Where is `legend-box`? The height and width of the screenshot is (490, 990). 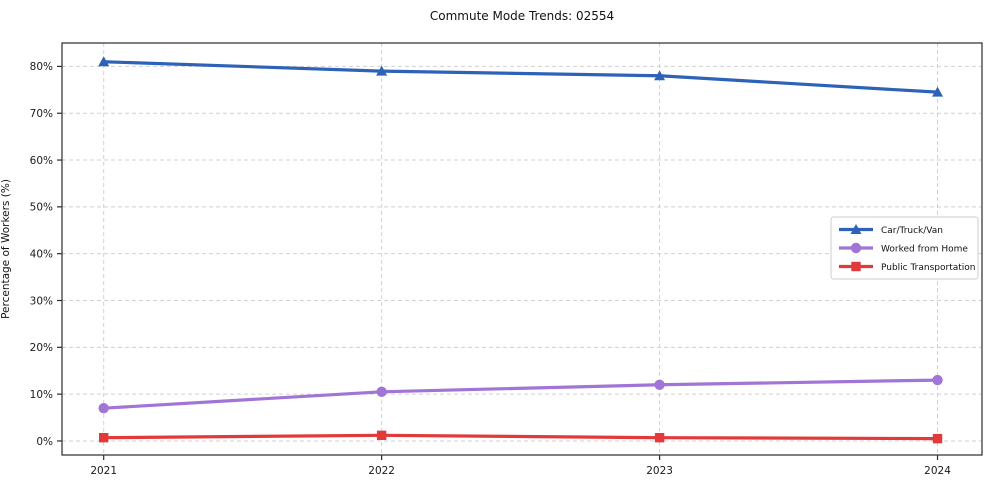 legend-box is located at coordinates (904, 248).